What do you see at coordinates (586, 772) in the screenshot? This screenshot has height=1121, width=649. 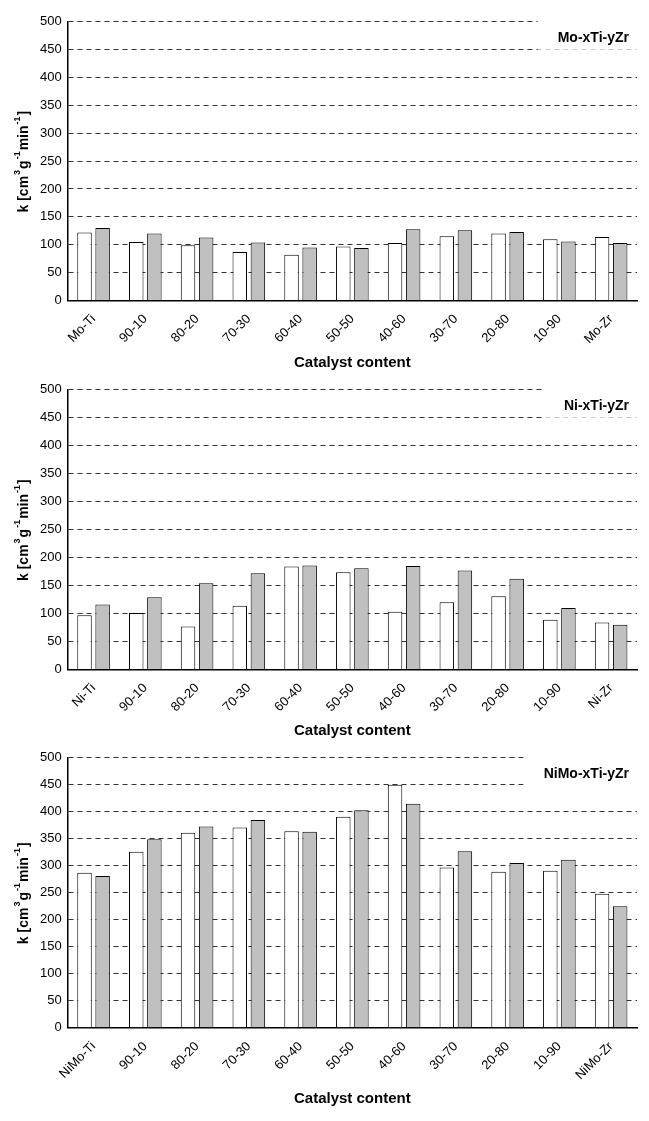 I see `text: NiMo-xTi-yZr` at bounding box center [586, 772].